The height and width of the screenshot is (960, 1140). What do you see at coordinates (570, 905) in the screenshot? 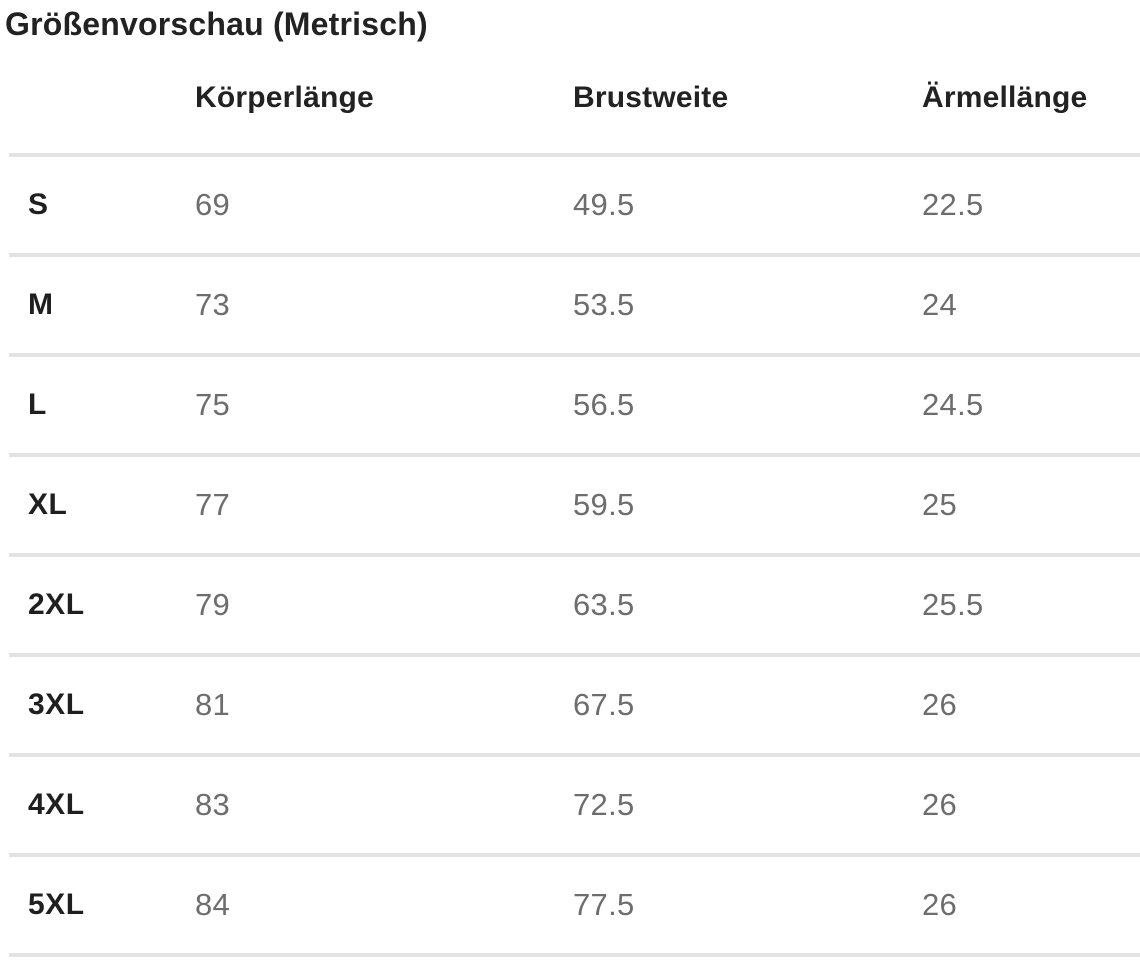
I see `table-row: 5XL 84 77.5 26` at bounding box center [570, 905].